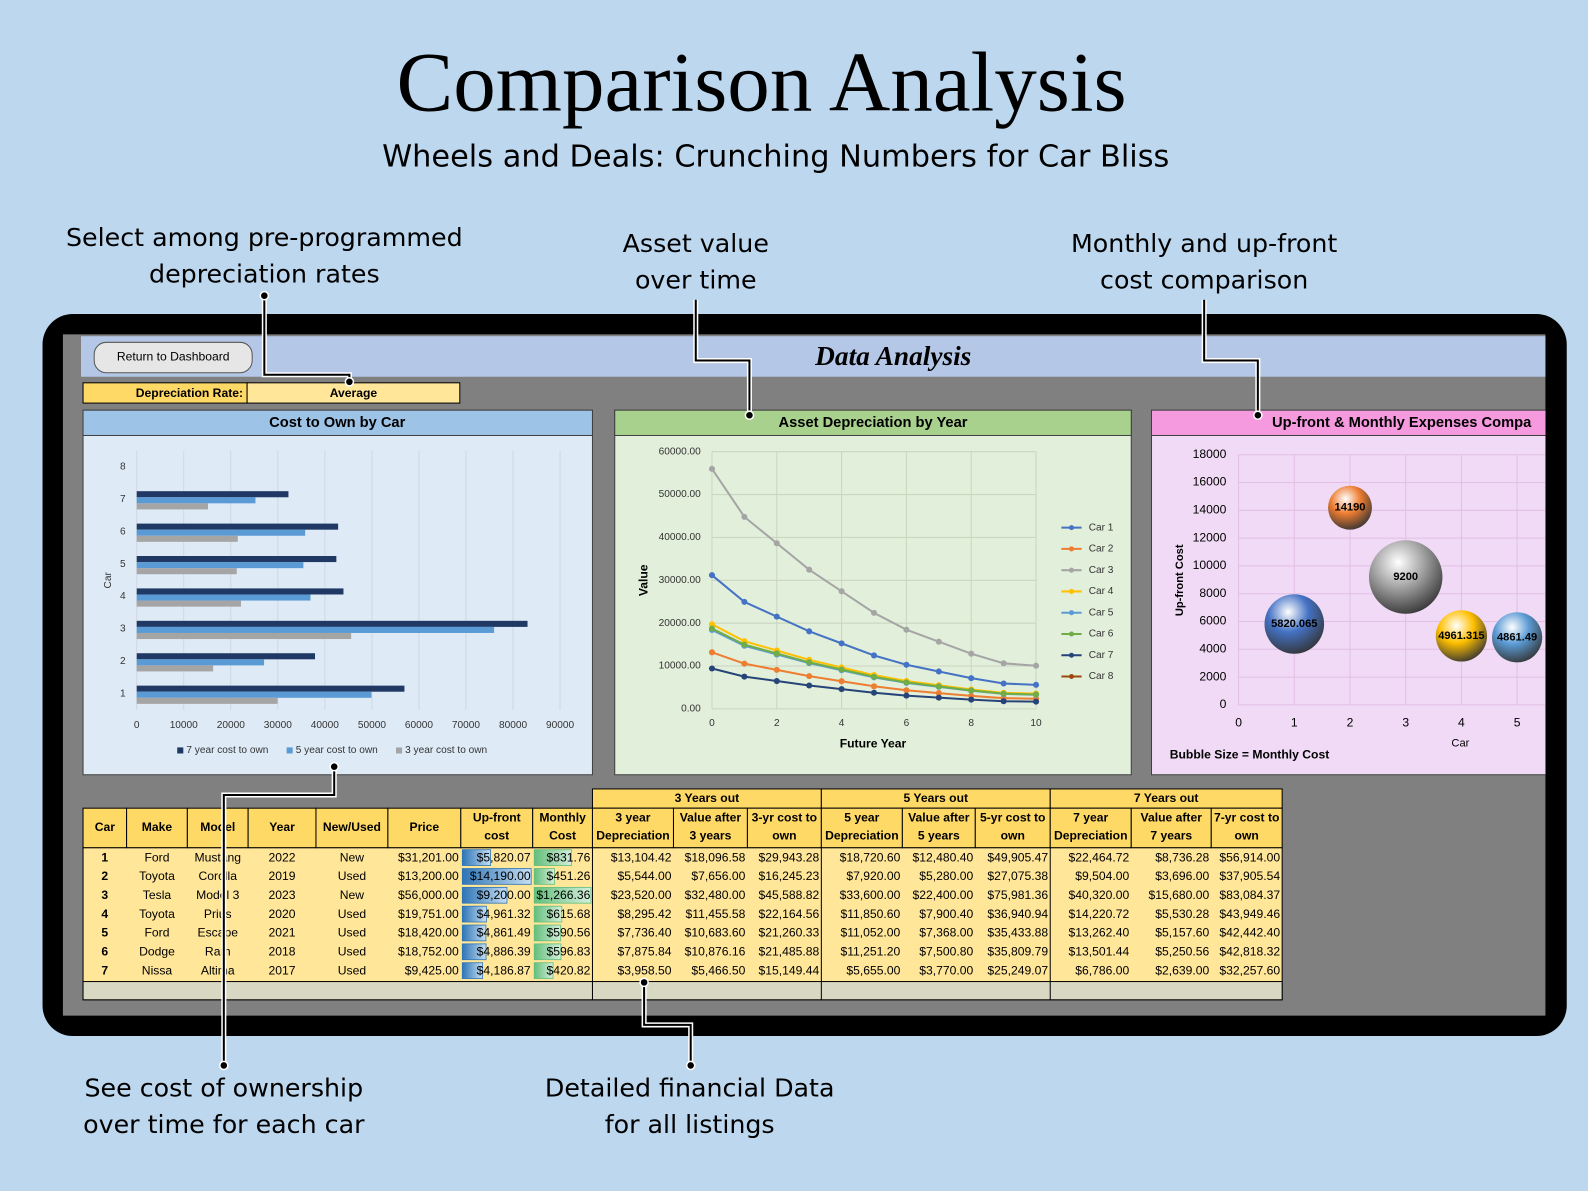  Describe the element at coordinates (500, 876) in the screenshot. I see `table-cell: $14,190.00` at that location.